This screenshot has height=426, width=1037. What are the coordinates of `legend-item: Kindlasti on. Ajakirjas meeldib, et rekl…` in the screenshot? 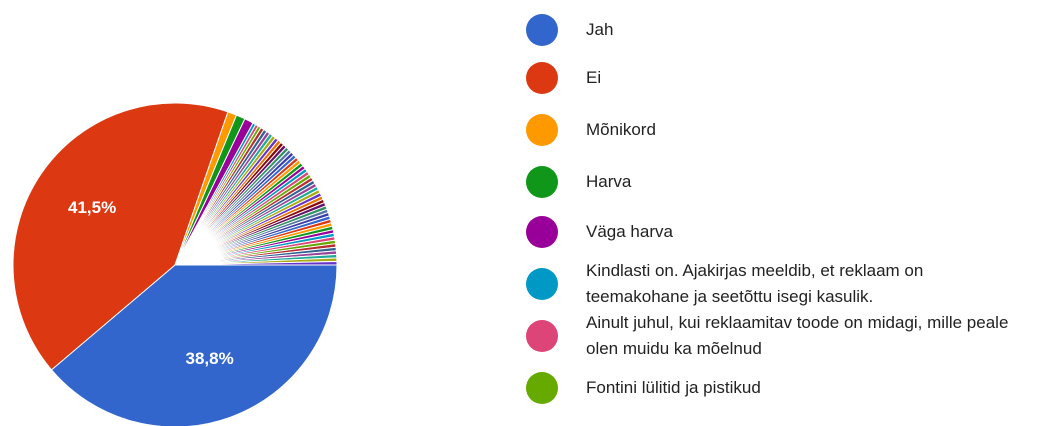 It's located at (771, 284).